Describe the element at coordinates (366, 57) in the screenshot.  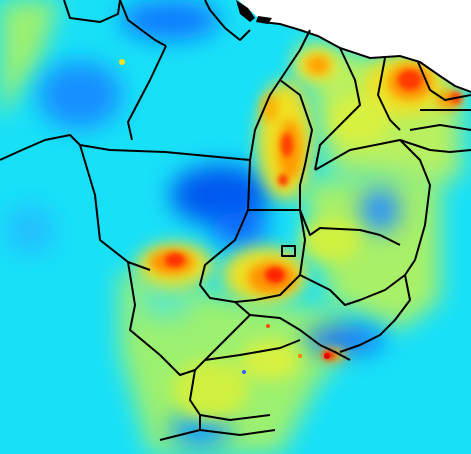
I see `coastline` at that location.